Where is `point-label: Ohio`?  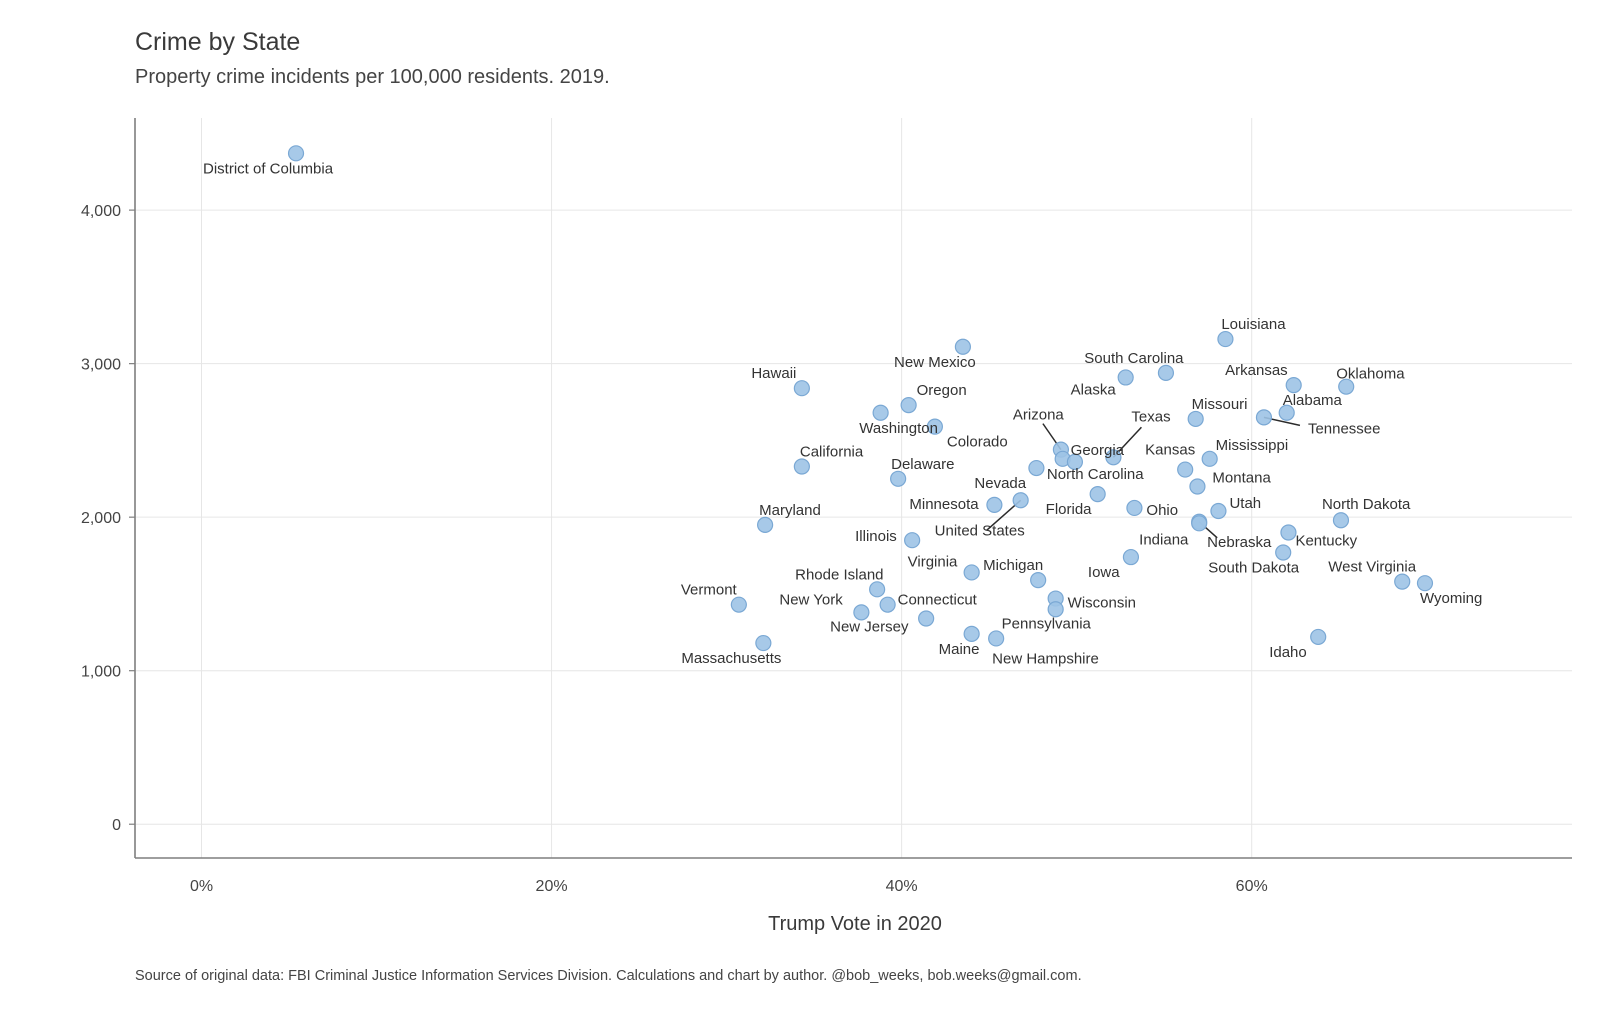 point-label: Ohio is located at coordinates (1162, 510).